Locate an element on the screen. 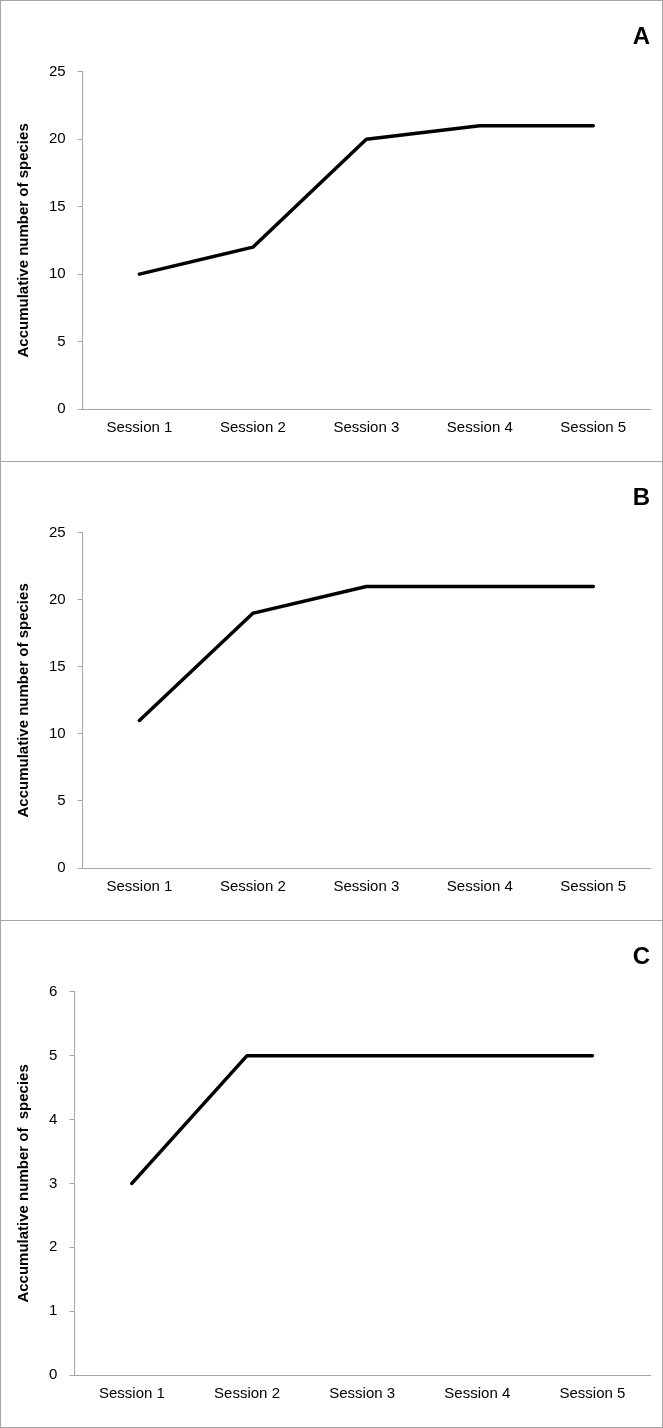  y-tick-label: 6 is located at coordinates (53, 990).